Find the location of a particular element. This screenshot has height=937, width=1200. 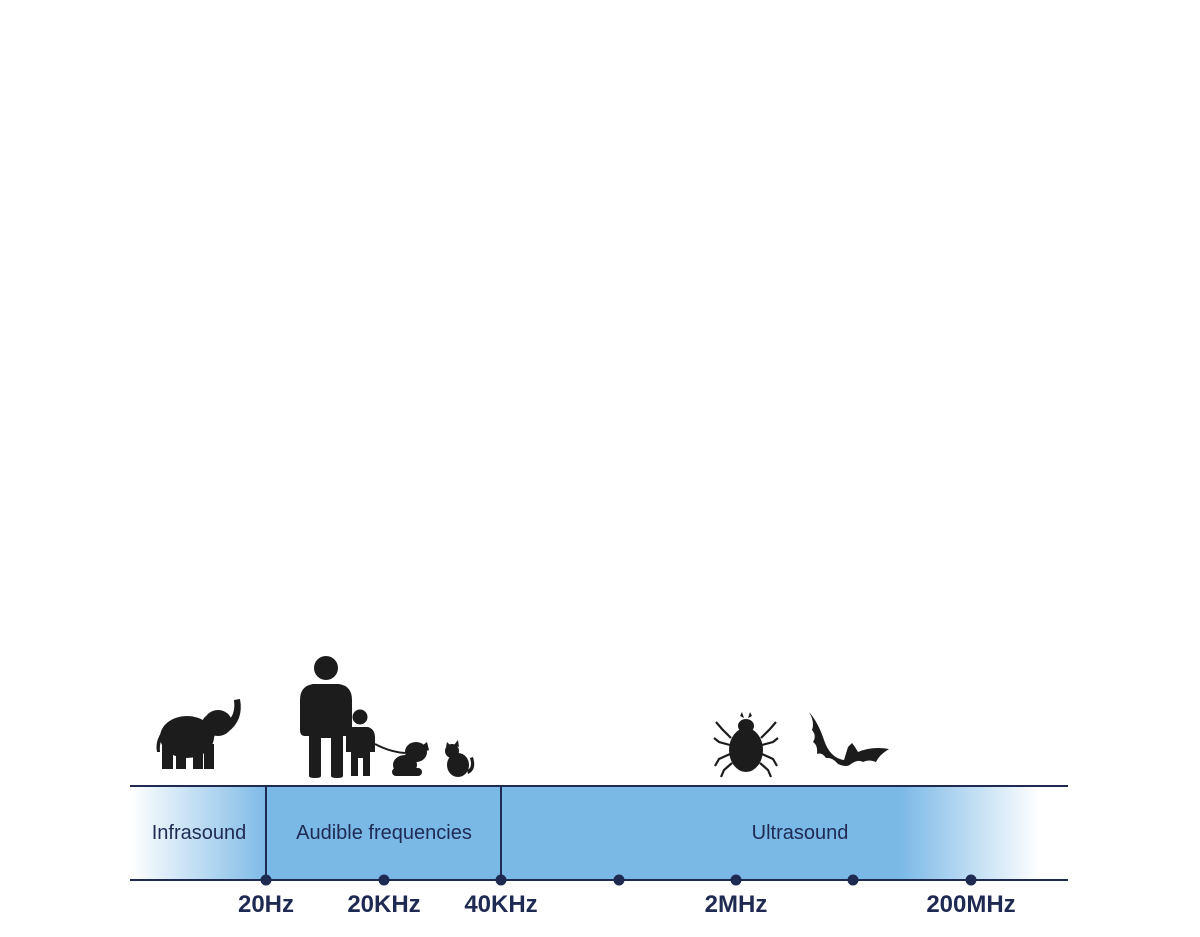

tick-label-200mhz: 200MHz is located at coordinates (970, 904).